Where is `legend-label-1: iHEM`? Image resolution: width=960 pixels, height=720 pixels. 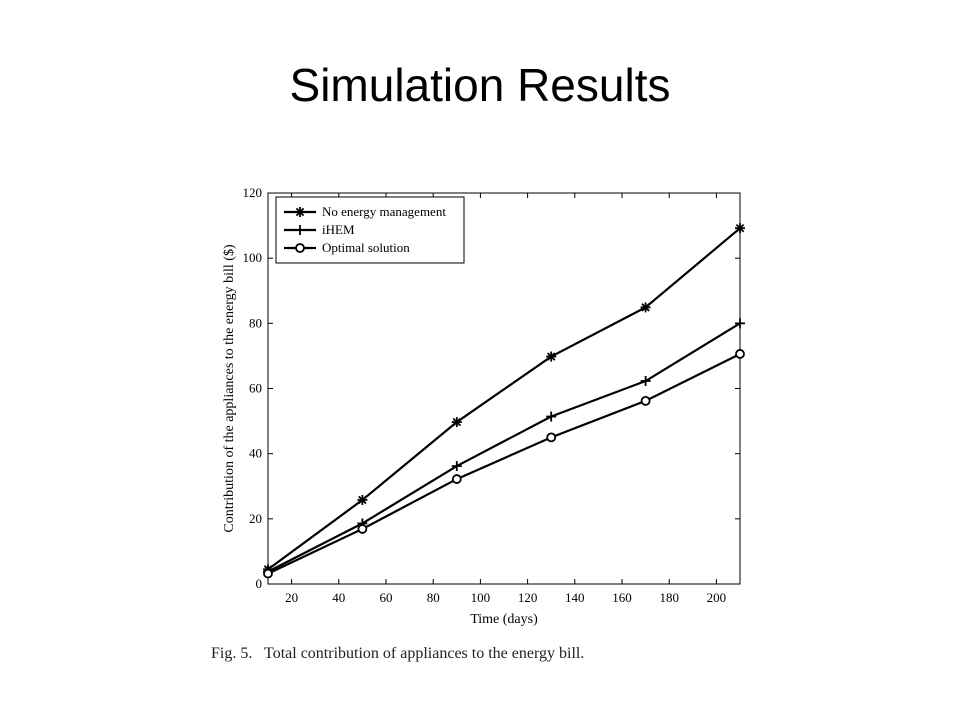 legend-label-1: iHEM is located at coordinates (338, 229).